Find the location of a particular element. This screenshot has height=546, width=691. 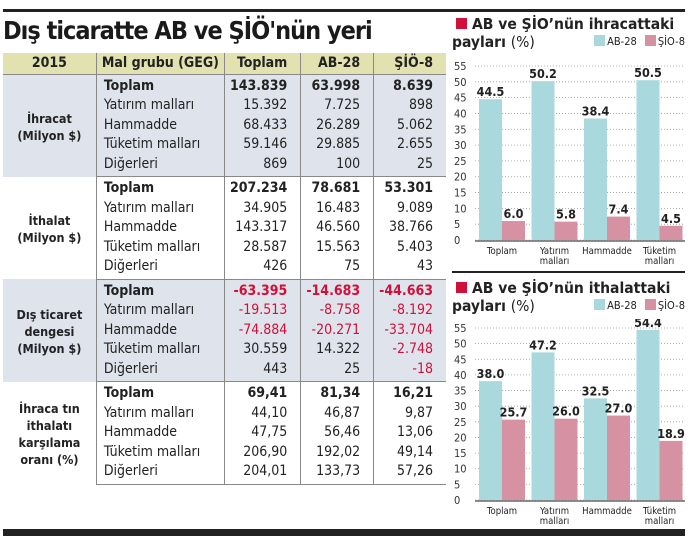

cell-value: -44.663 is located at coordinates (409, 290).